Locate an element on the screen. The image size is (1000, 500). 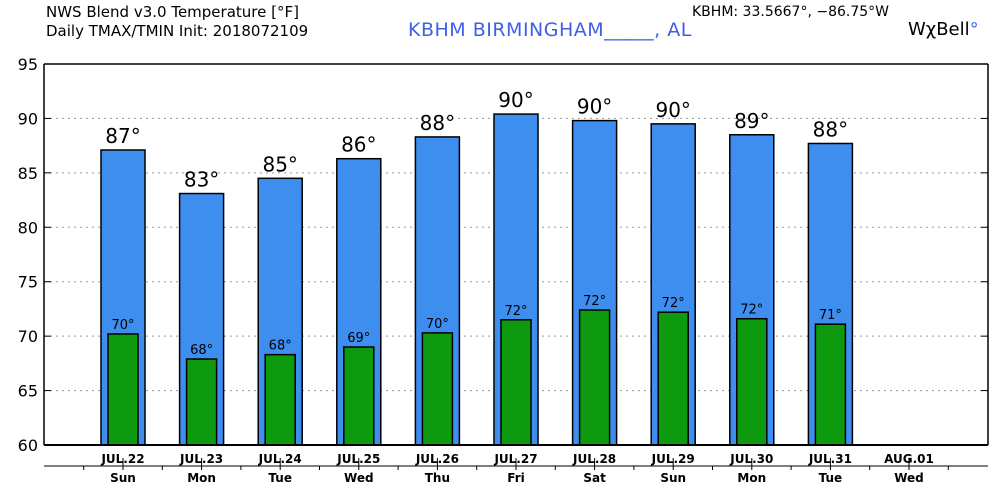
tmax-label: 85° is located at coordinates (279, 164).